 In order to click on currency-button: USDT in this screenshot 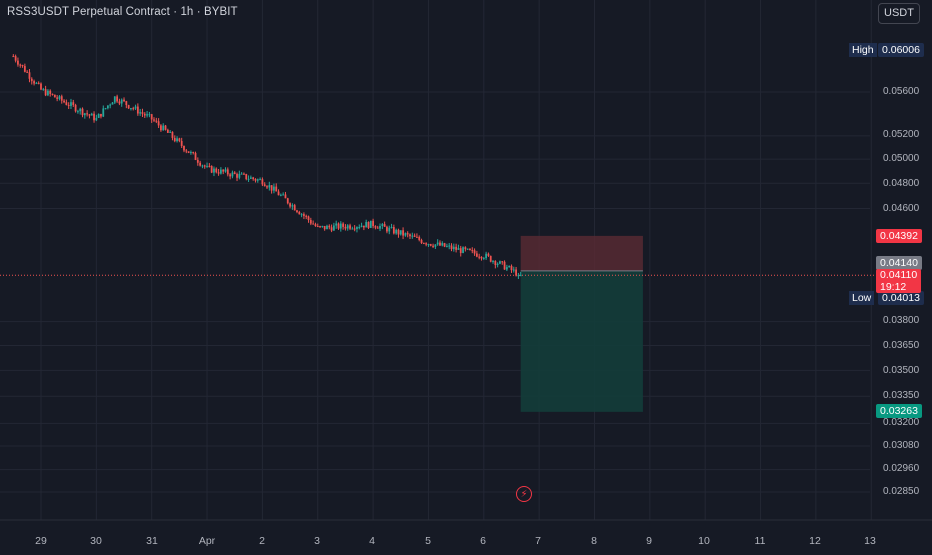, I will do `click(899, 13)`.